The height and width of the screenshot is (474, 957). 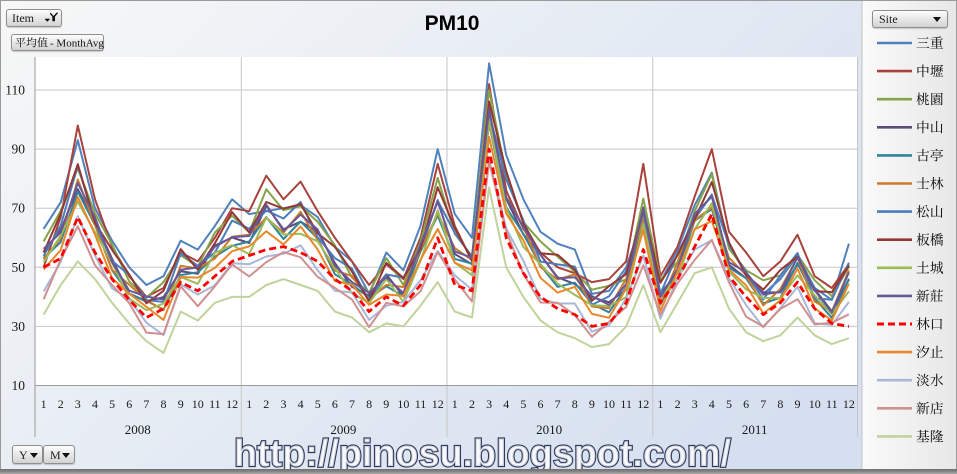 I want to click on svg-text: 2011, so click(x=755, y=429).